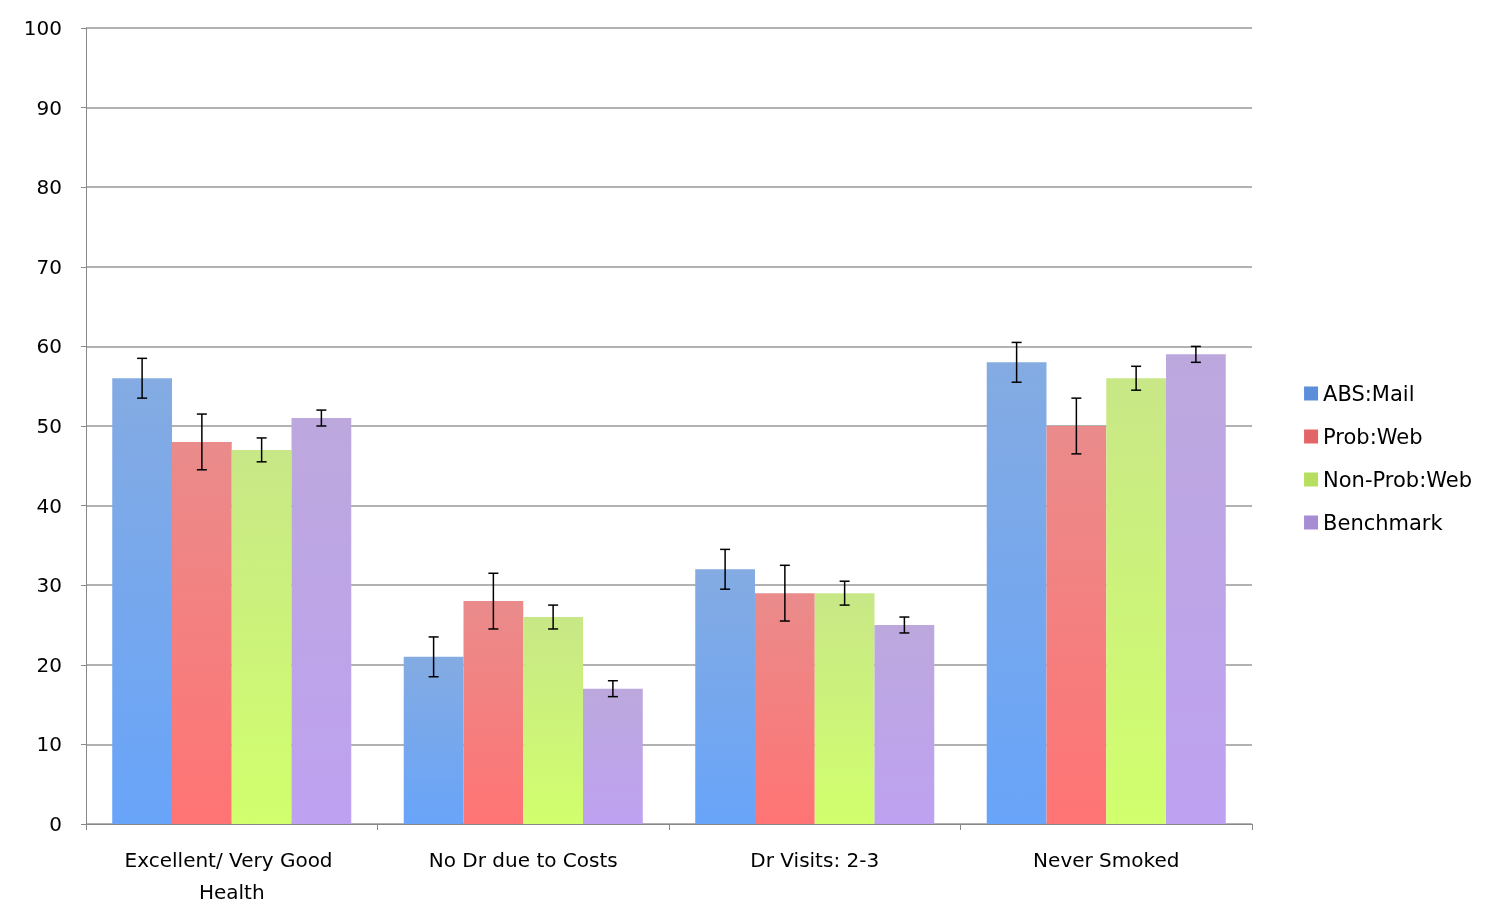  I want to click on y-tick-label: 60, so click(49, 346).